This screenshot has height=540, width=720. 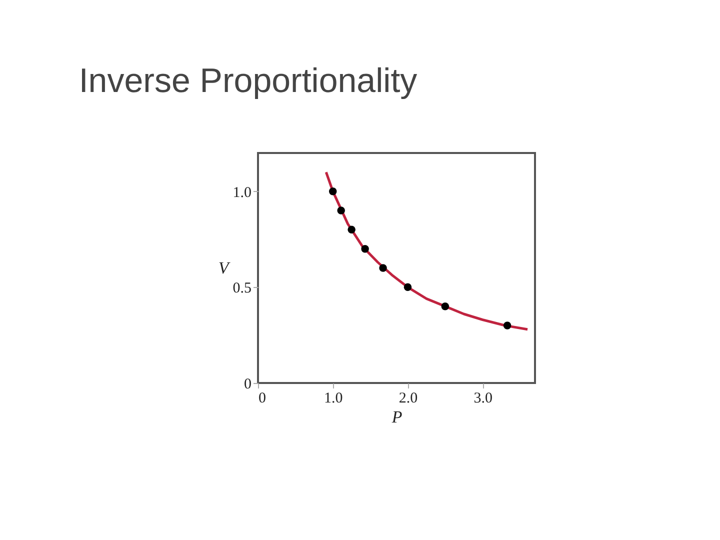 What do you see at coordinates (248, 81) in the screenshot?
I see `chart-title: Inverse Proportionality` at bounding box center [248, 81].